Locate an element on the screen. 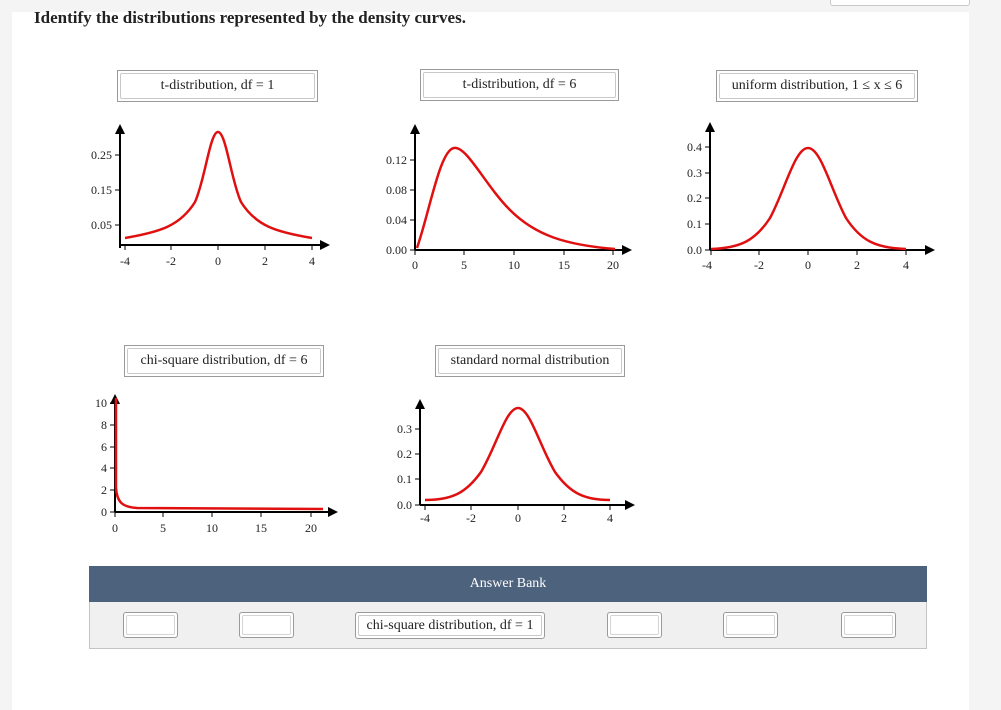 Image resolution: width=1001 pixels, height=710 pixels. y-tick-label: 0.05 is located at coordinates (101, 225).